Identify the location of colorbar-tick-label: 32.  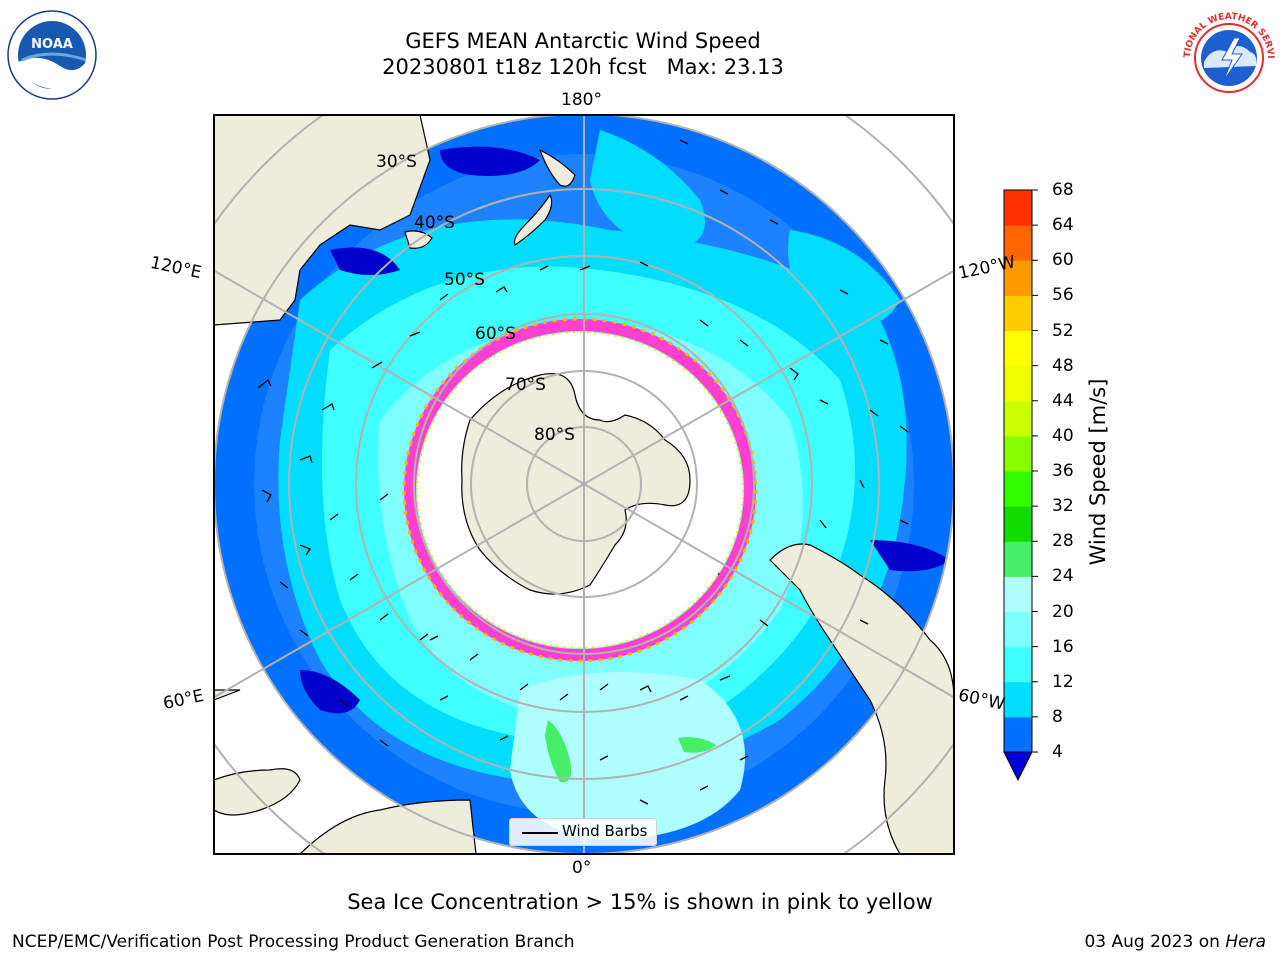
(1063, 506).